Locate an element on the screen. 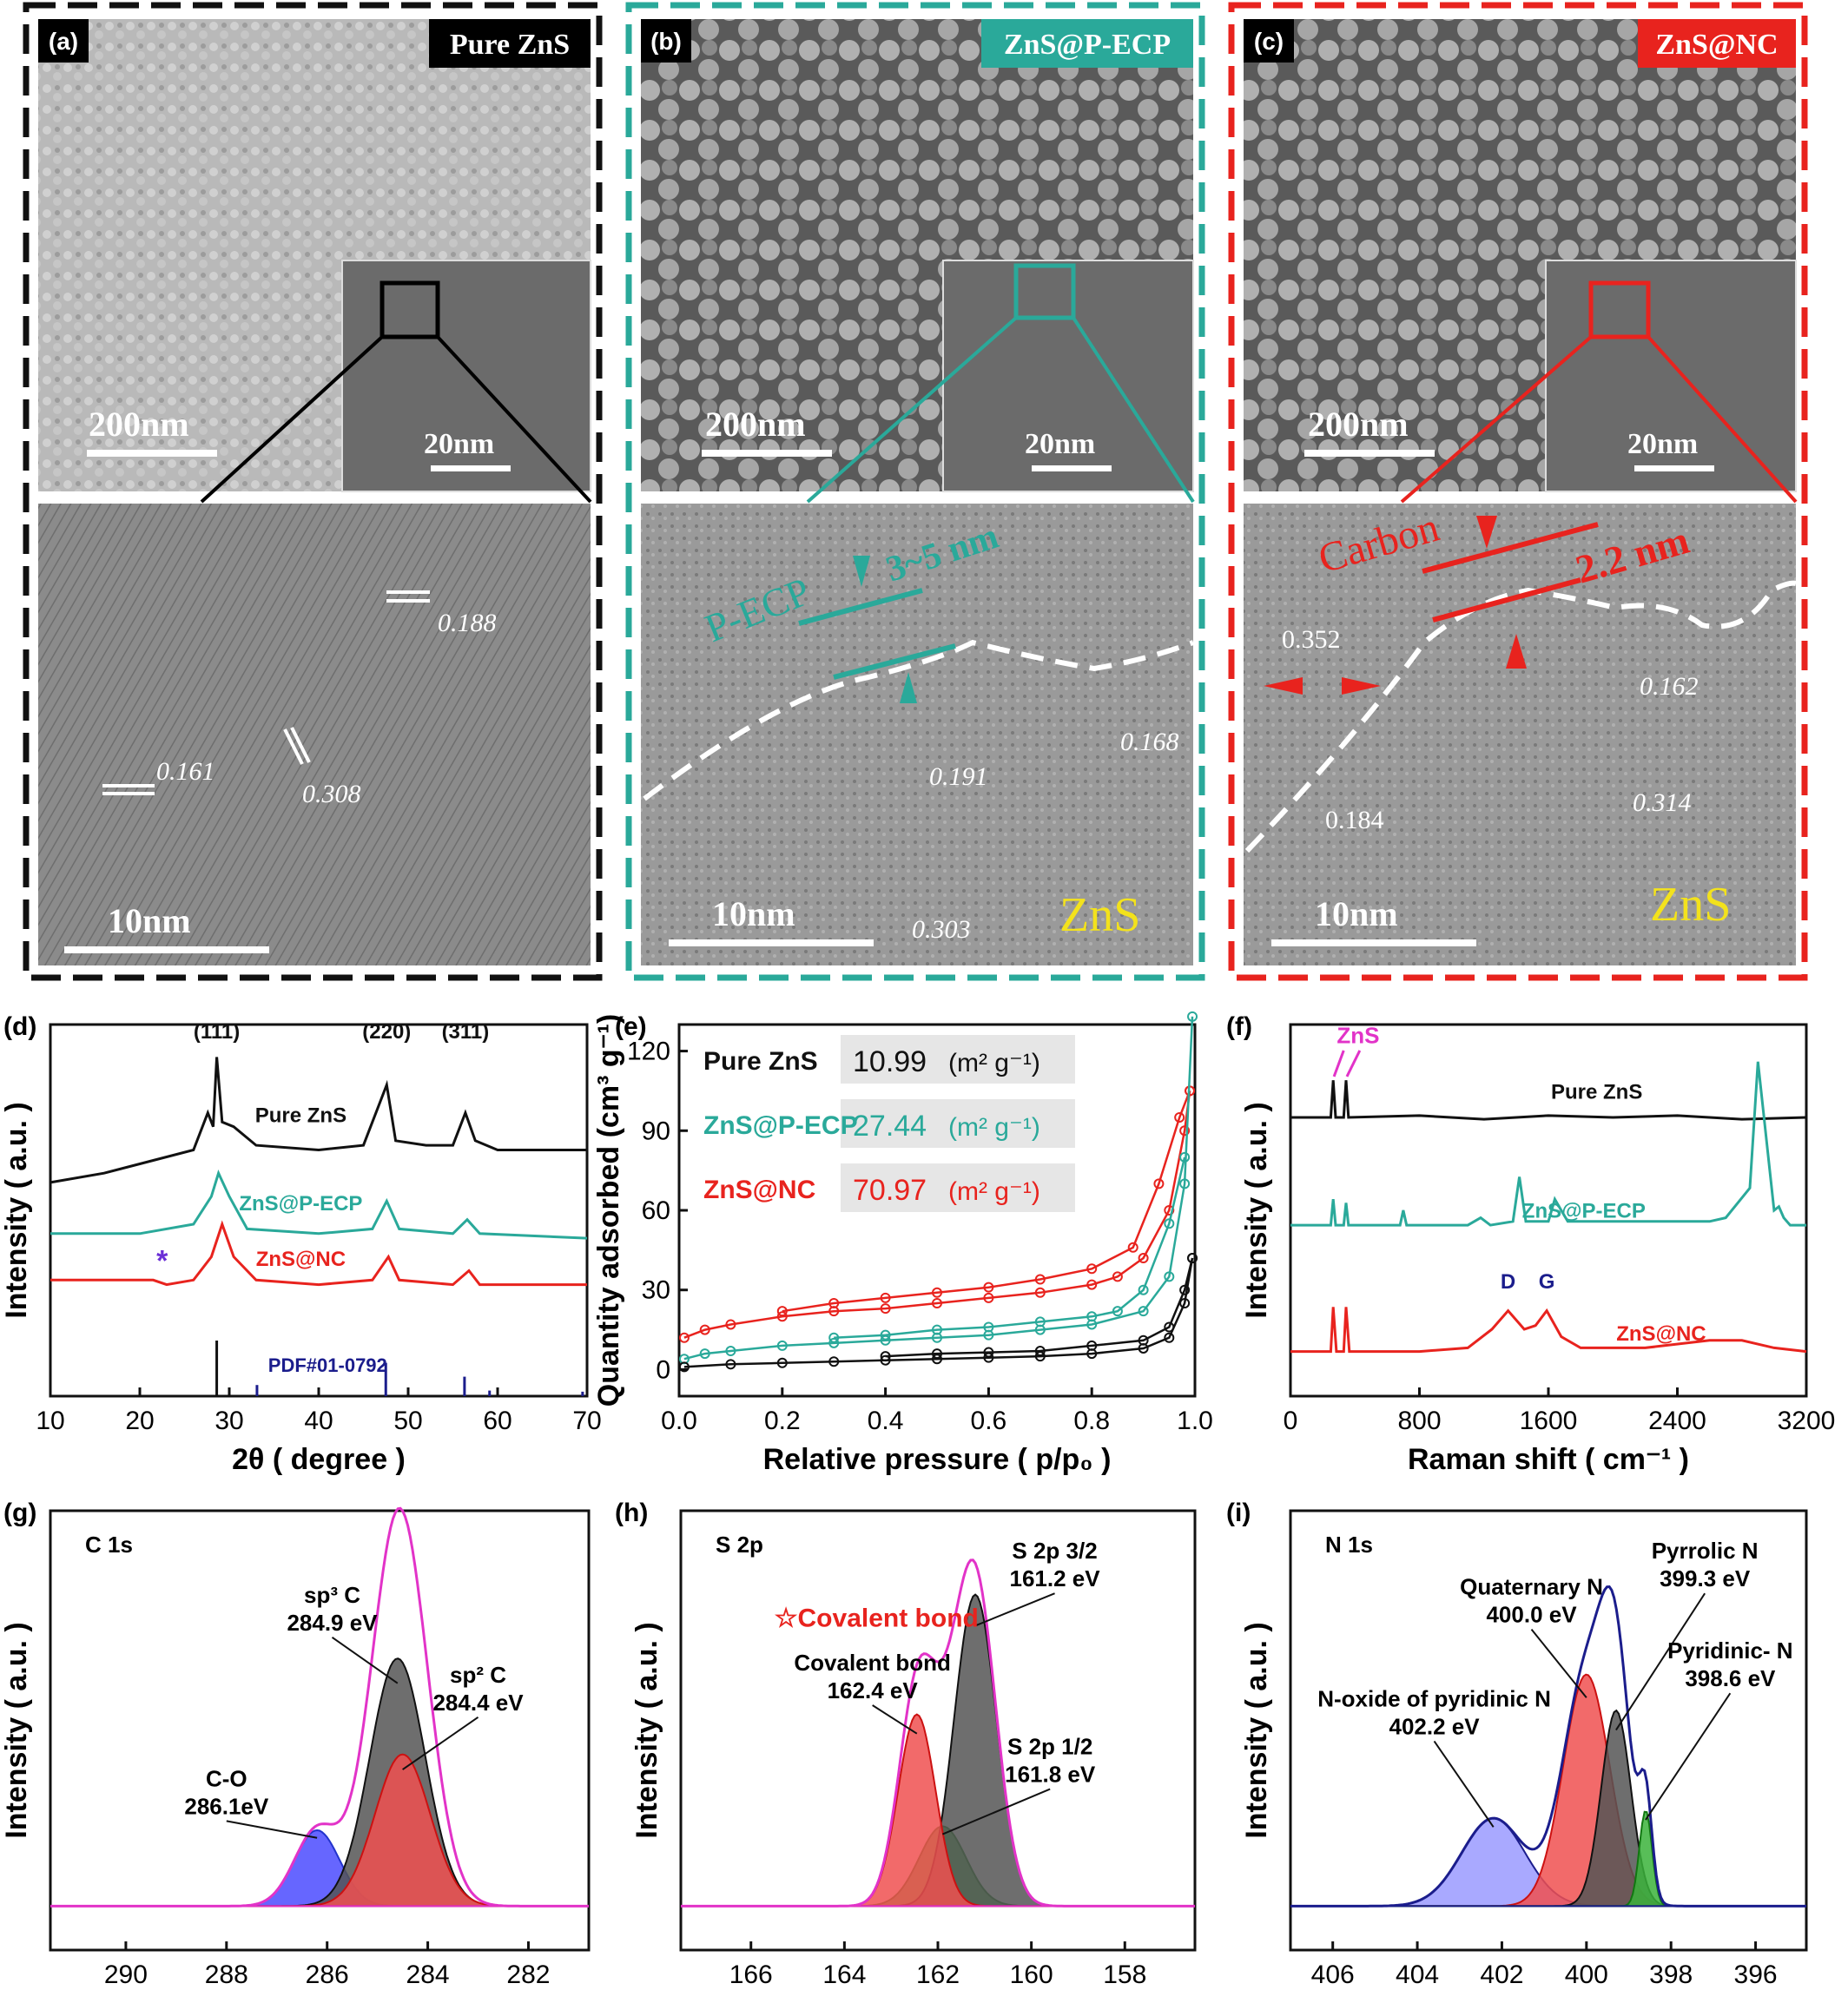  raman-Pure ZnS is located at coordinates (1549, 1100).